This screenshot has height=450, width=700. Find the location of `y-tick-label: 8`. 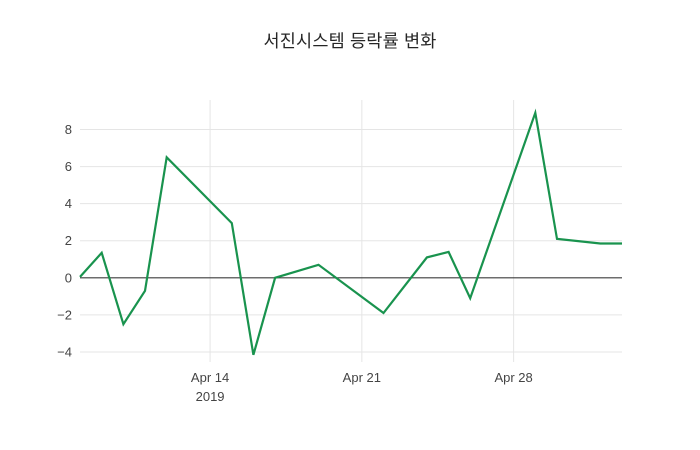

y-tick-label: 8 is located at coordinates (68, 129).